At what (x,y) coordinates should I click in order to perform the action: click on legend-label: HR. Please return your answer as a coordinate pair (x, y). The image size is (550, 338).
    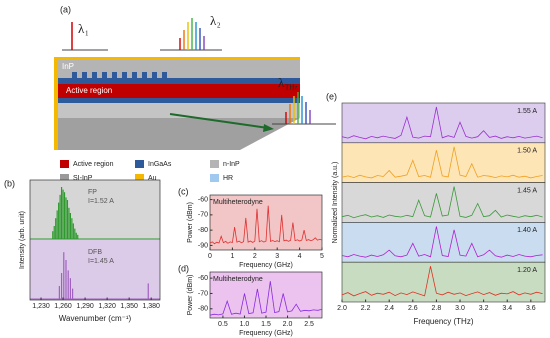
    Looking at the image, I should click on (228, 178).